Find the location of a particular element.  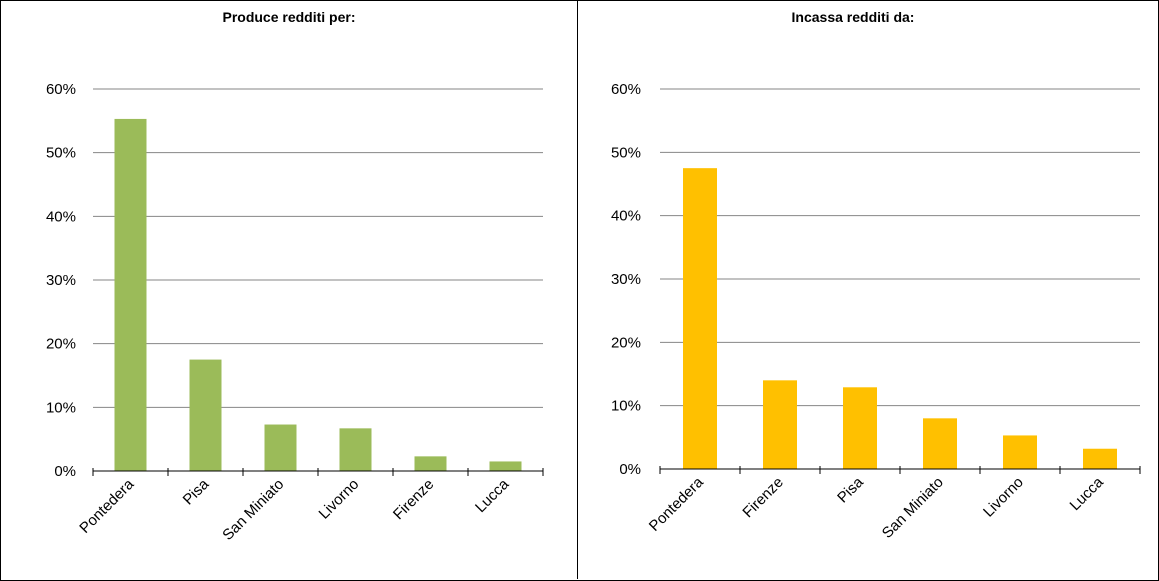

chart-title: Produce redditi per: is located at coordinates (288, 17).